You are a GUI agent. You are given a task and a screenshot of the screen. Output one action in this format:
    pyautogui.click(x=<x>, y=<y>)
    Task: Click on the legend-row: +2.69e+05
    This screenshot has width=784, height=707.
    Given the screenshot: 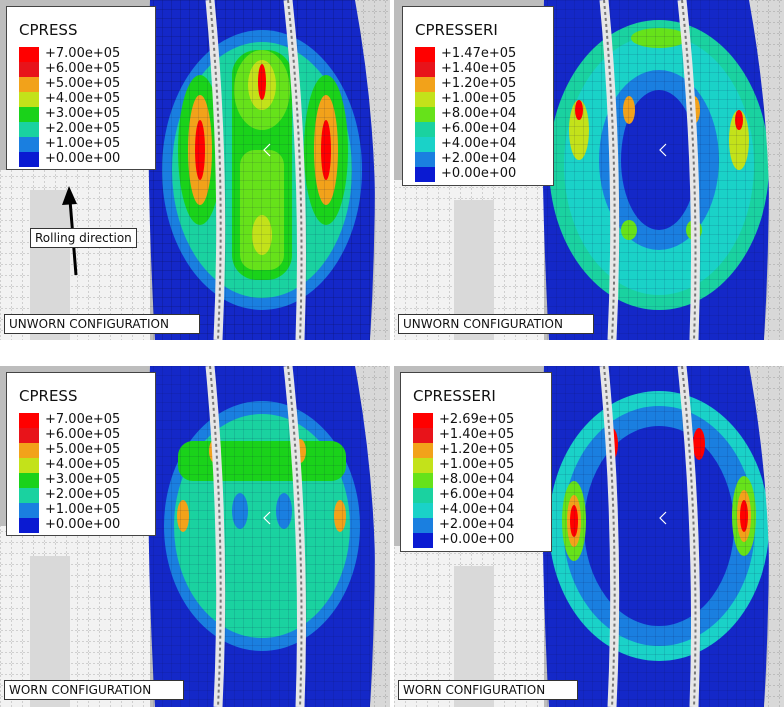 What is the action you would take?
    pyautogui.click(x=478, y=420)
    